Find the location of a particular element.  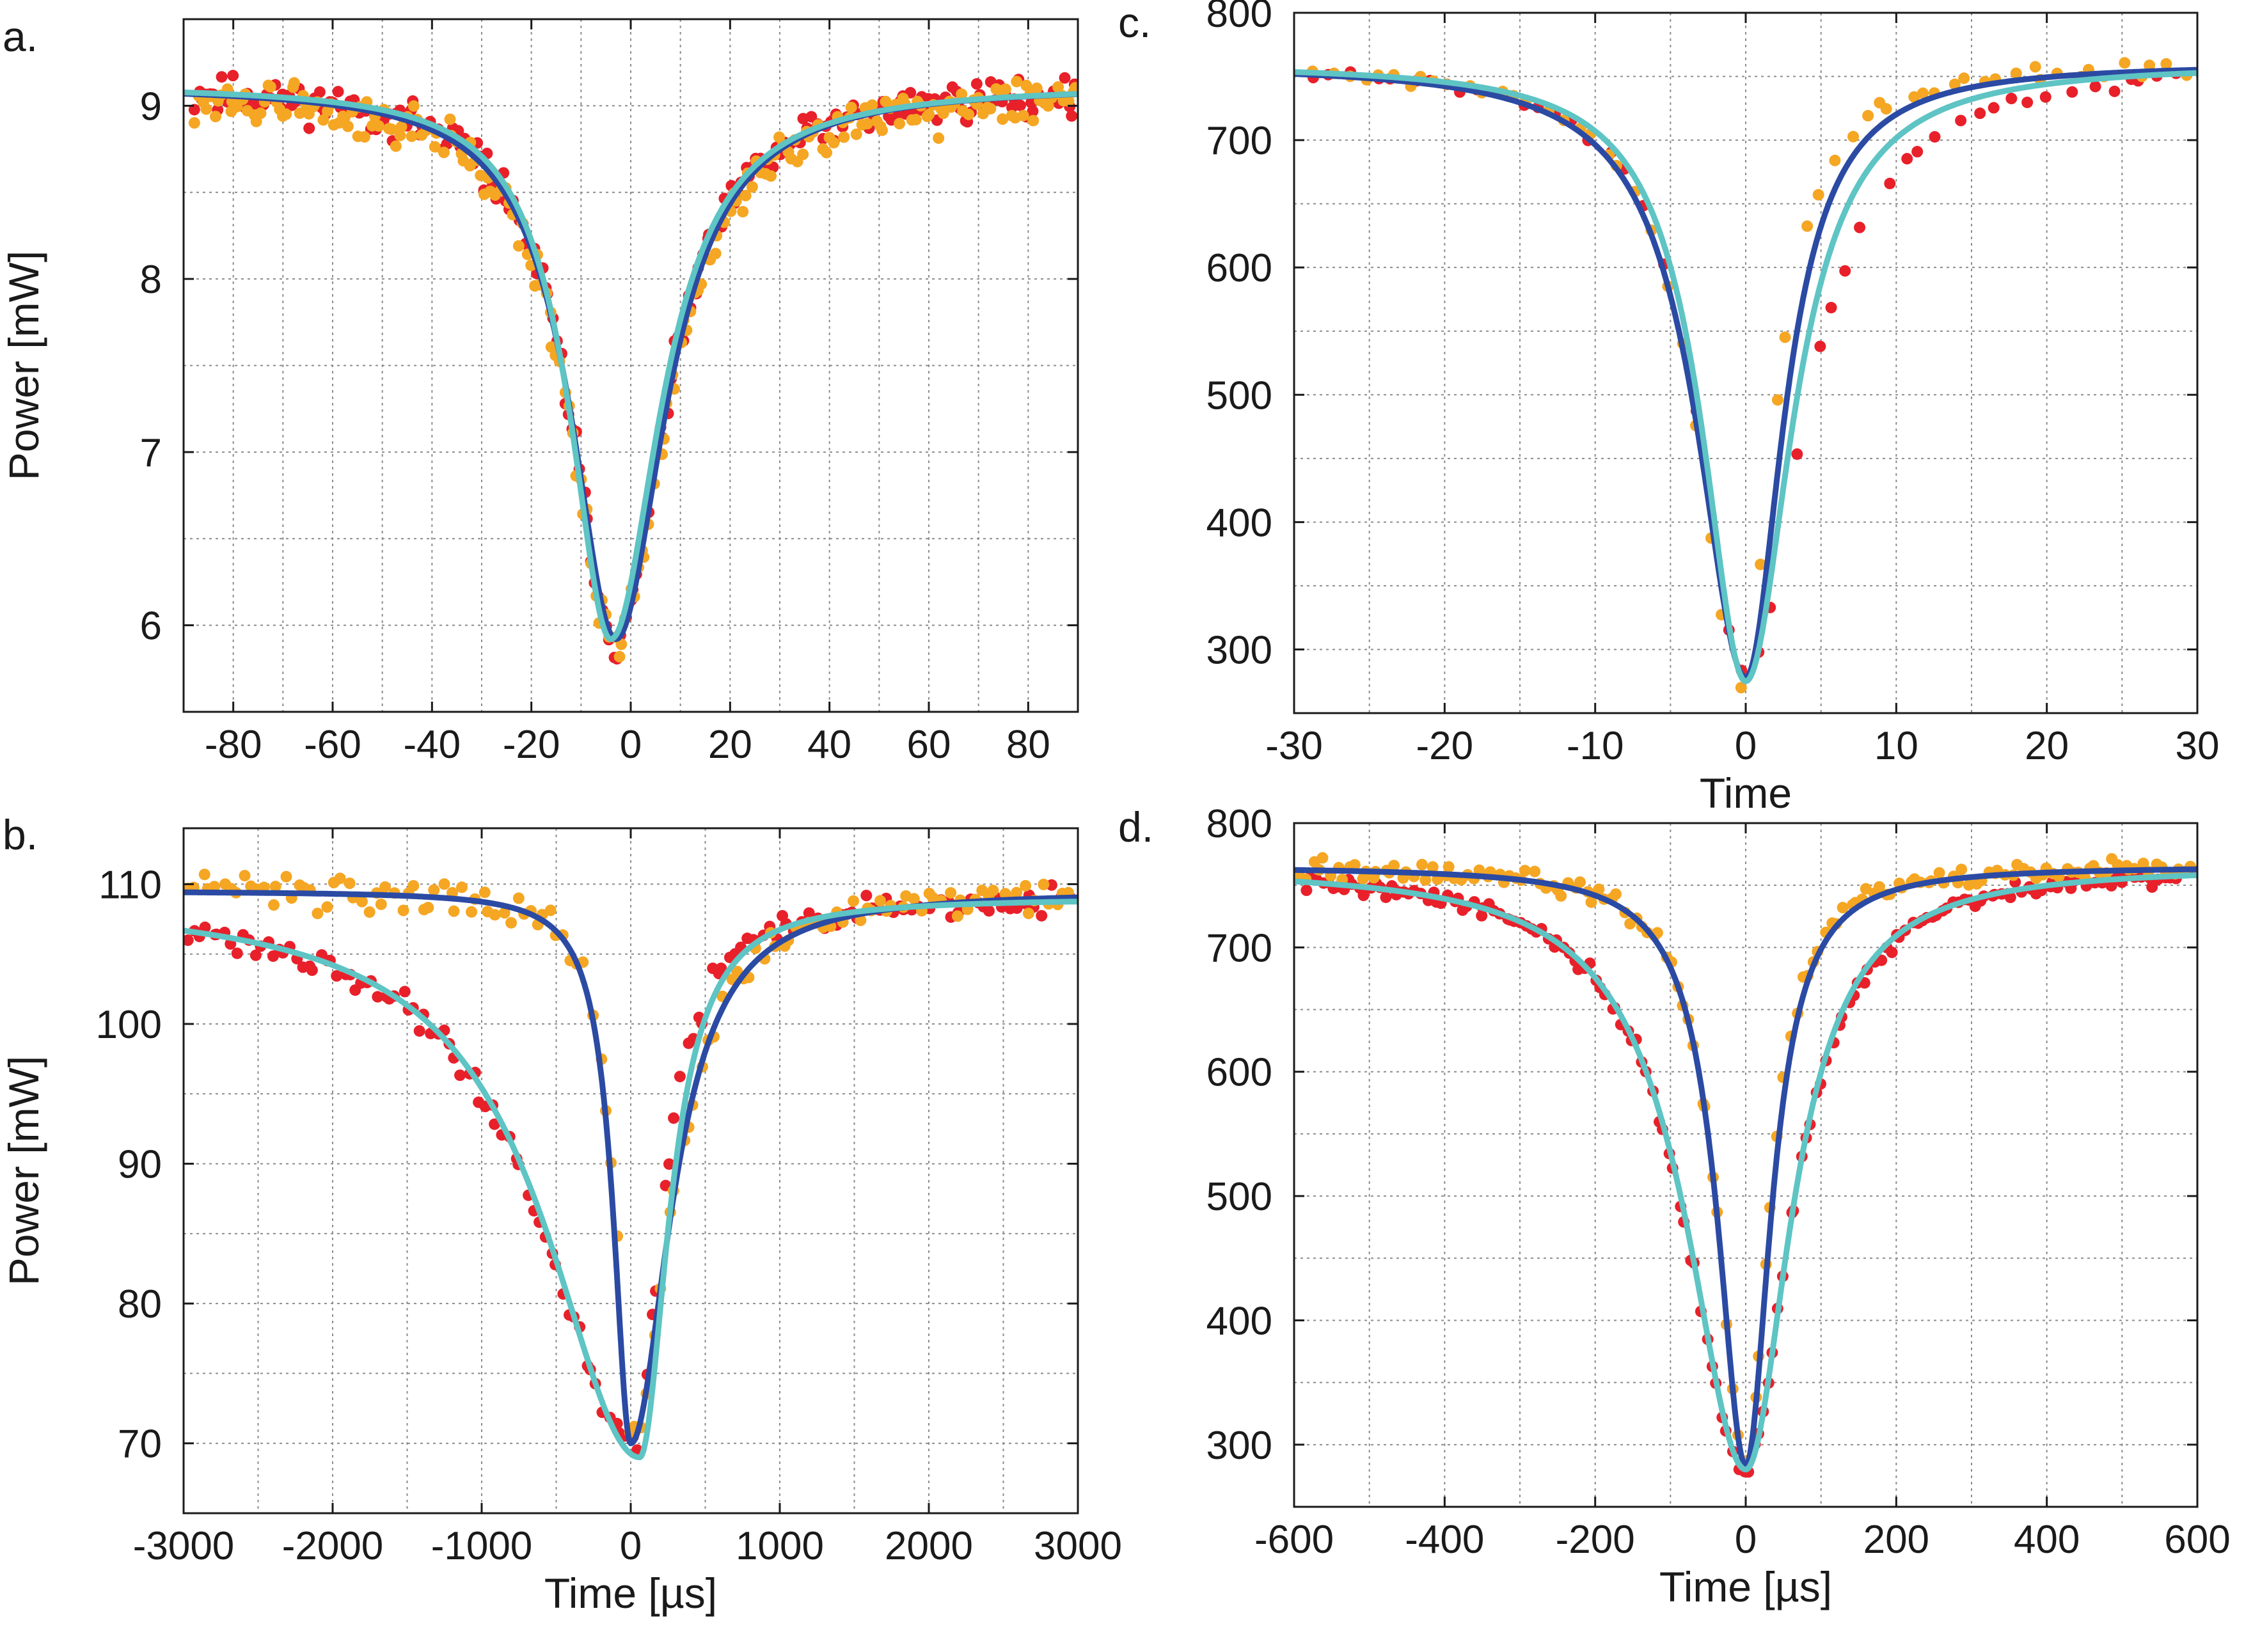

panel-c-xtick-label: 10 is located at coordinates (1896, 746).